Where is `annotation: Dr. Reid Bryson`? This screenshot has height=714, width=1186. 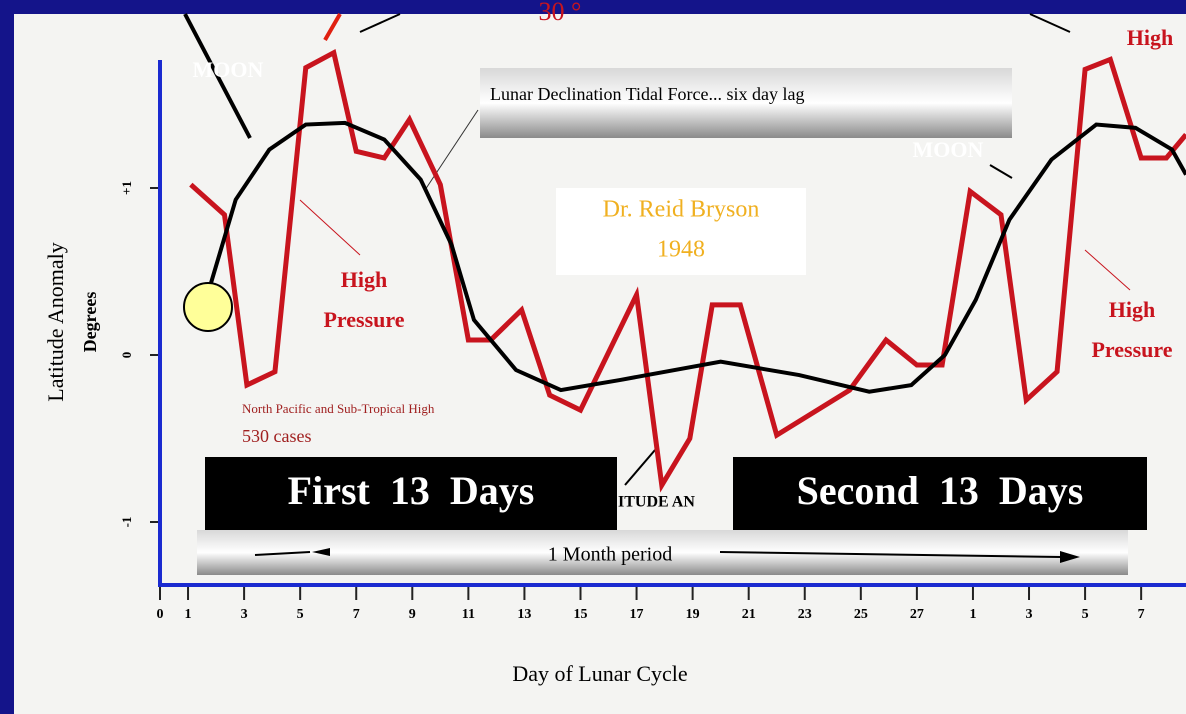
annotation: Dr. Reid Bryson is located at coordinates (681, 210).